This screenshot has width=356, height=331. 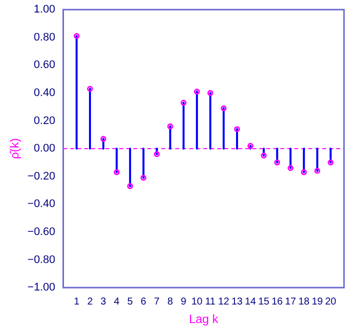 What do you see at coordinates (204, 319) in the screenshot?
I see `x-axis-title: Lag k` at bounding box center [204, 319].